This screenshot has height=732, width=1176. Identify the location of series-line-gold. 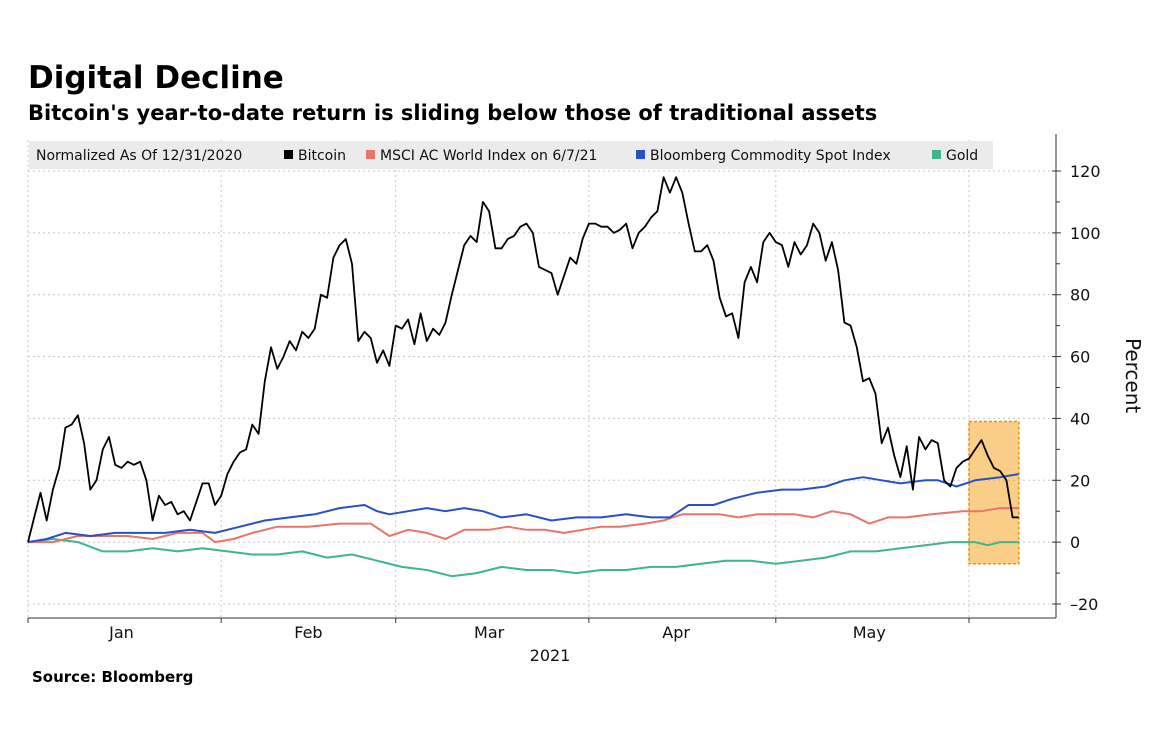
(523, 558).